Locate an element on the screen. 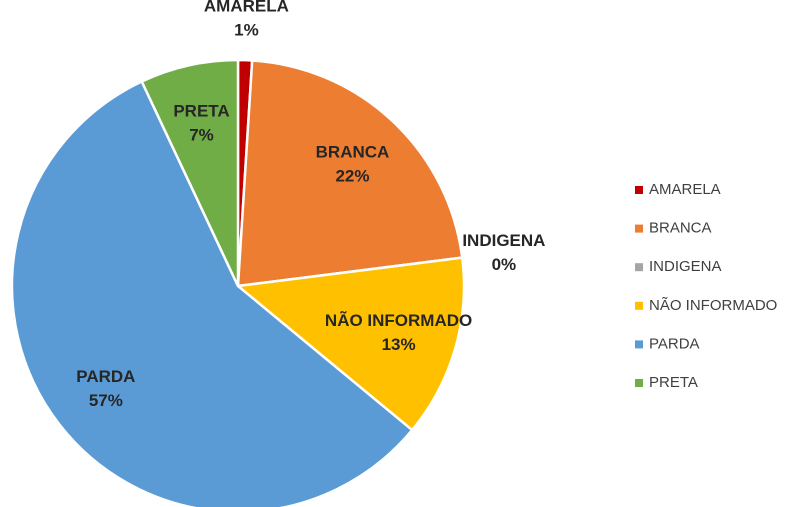 This screenshot has width=801, height=507. data-label: 57% is located at coordinates (106, 400).